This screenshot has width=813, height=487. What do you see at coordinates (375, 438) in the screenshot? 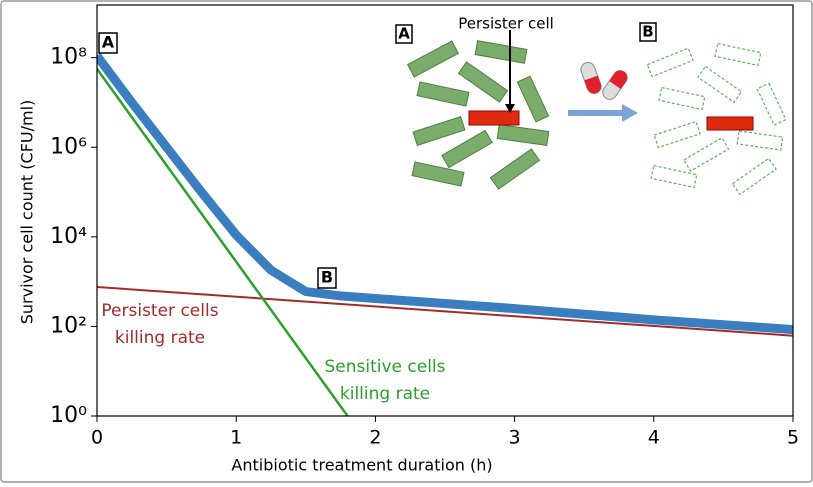
I see `x-tick-label: 2` at bounding box center [375, 438].